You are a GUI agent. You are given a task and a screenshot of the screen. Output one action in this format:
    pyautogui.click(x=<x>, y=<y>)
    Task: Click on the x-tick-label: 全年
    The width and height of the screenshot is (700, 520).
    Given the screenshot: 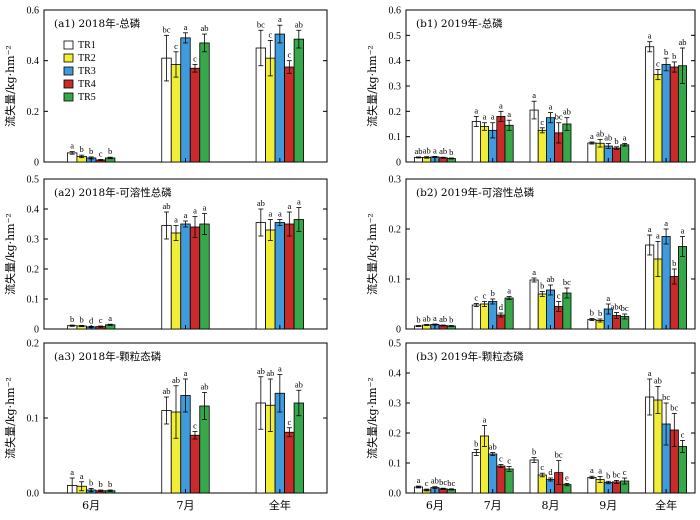 What is the action you would take?
    pyautogui.click(x=666, y=505)
    